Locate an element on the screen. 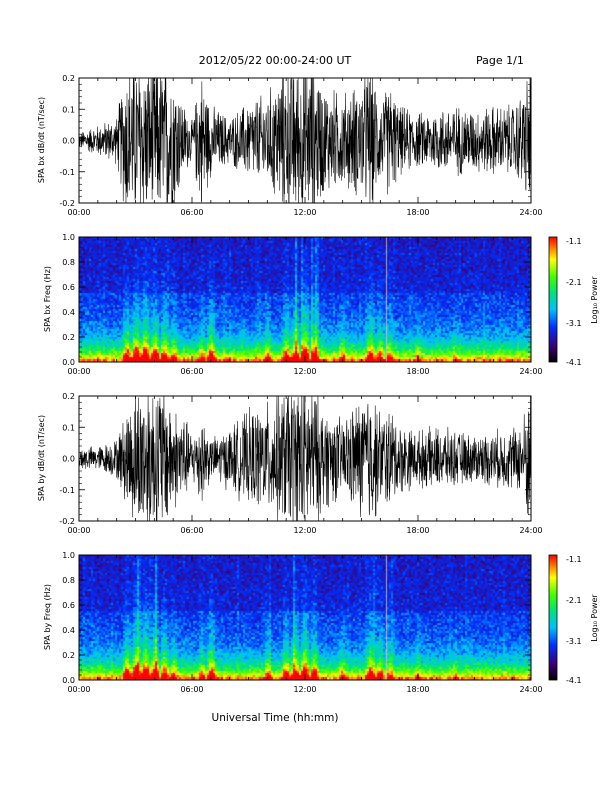 This screenshot has height=792, width=612. bx-dbdt-ylabel: SPA bx dB/dt (nT/sec) is located at coordinates (41, 140).